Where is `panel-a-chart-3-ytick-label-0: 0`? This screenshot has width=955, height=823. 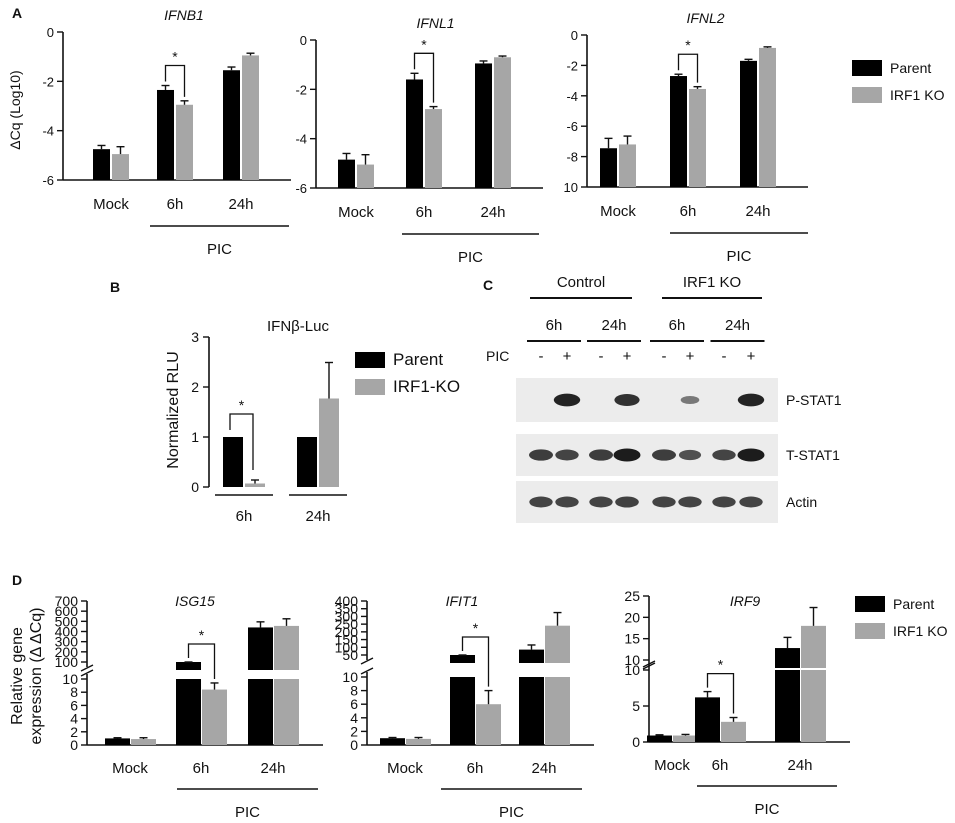 panel-a-chart-3-ytick-label-0: 0 is located at coordinates (574, 35).